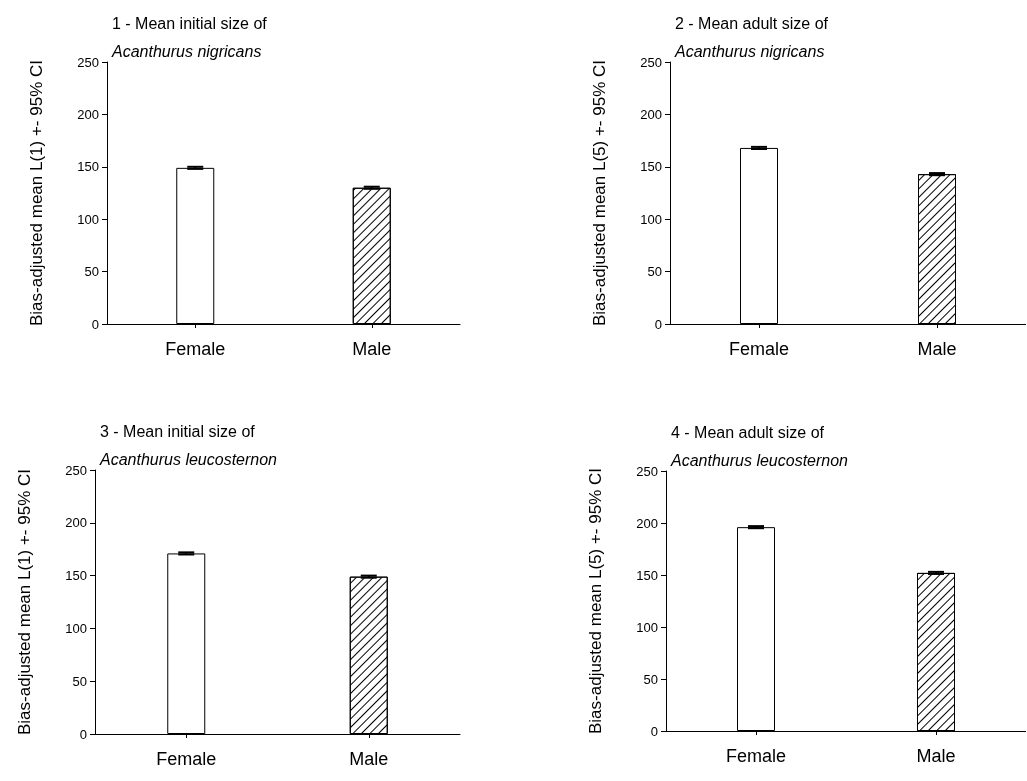 The height and width of the screenshot is (781, 1027). What do you see at coordinates (752, 23) in the screenshot?
I see `chart-title: 2 - Mean adult size of` at bounding box center [752, 23].